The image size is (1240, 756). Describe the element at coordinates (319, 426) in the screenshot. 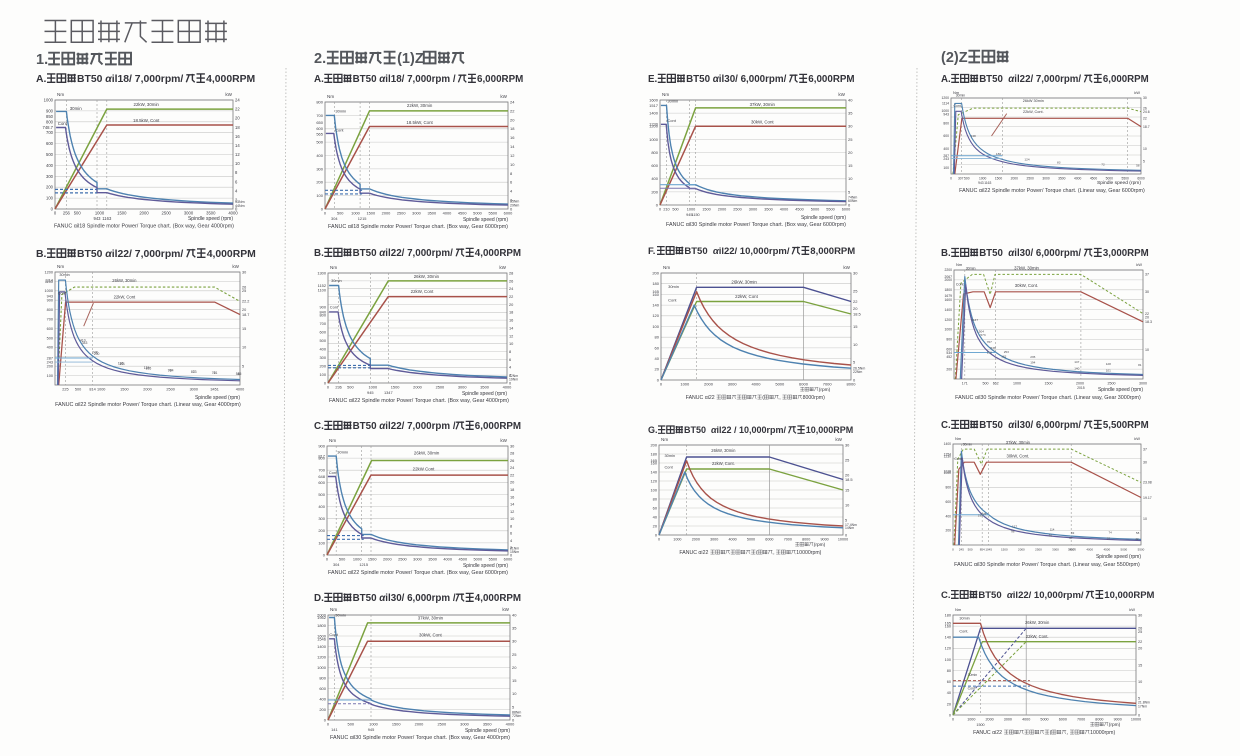

I see `svg-text: C.` at that location.